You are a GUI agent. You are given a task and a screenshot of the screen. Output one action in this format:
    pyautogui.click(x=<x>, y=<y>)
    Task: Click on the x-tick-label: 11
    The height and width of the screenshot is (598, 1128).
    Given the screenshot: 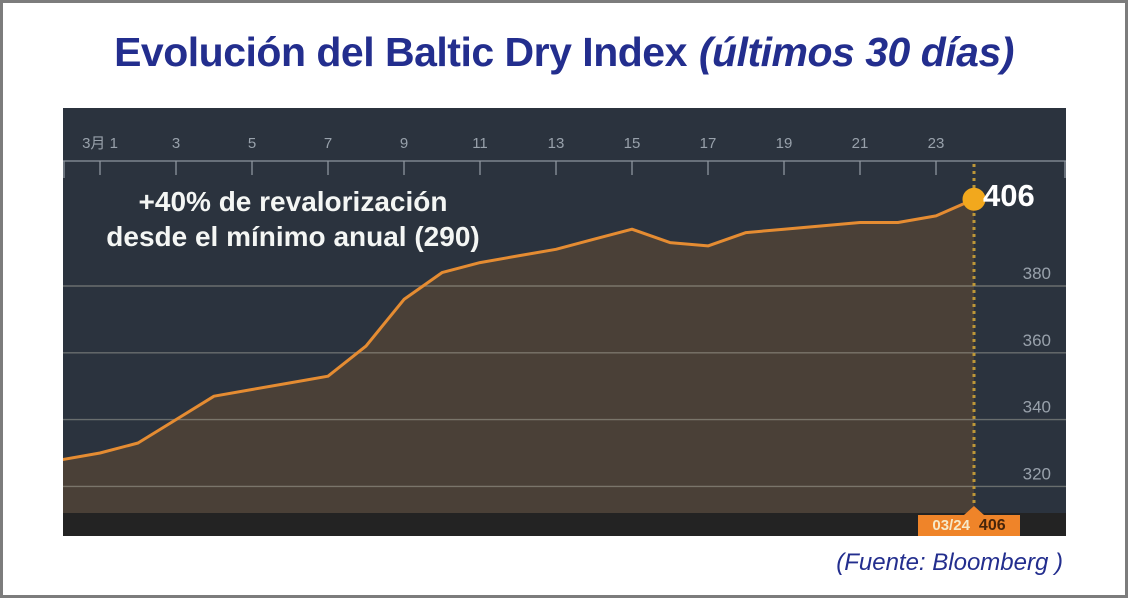 What is the action you would take?
    pyautogui.click(x=480, y=143)
    